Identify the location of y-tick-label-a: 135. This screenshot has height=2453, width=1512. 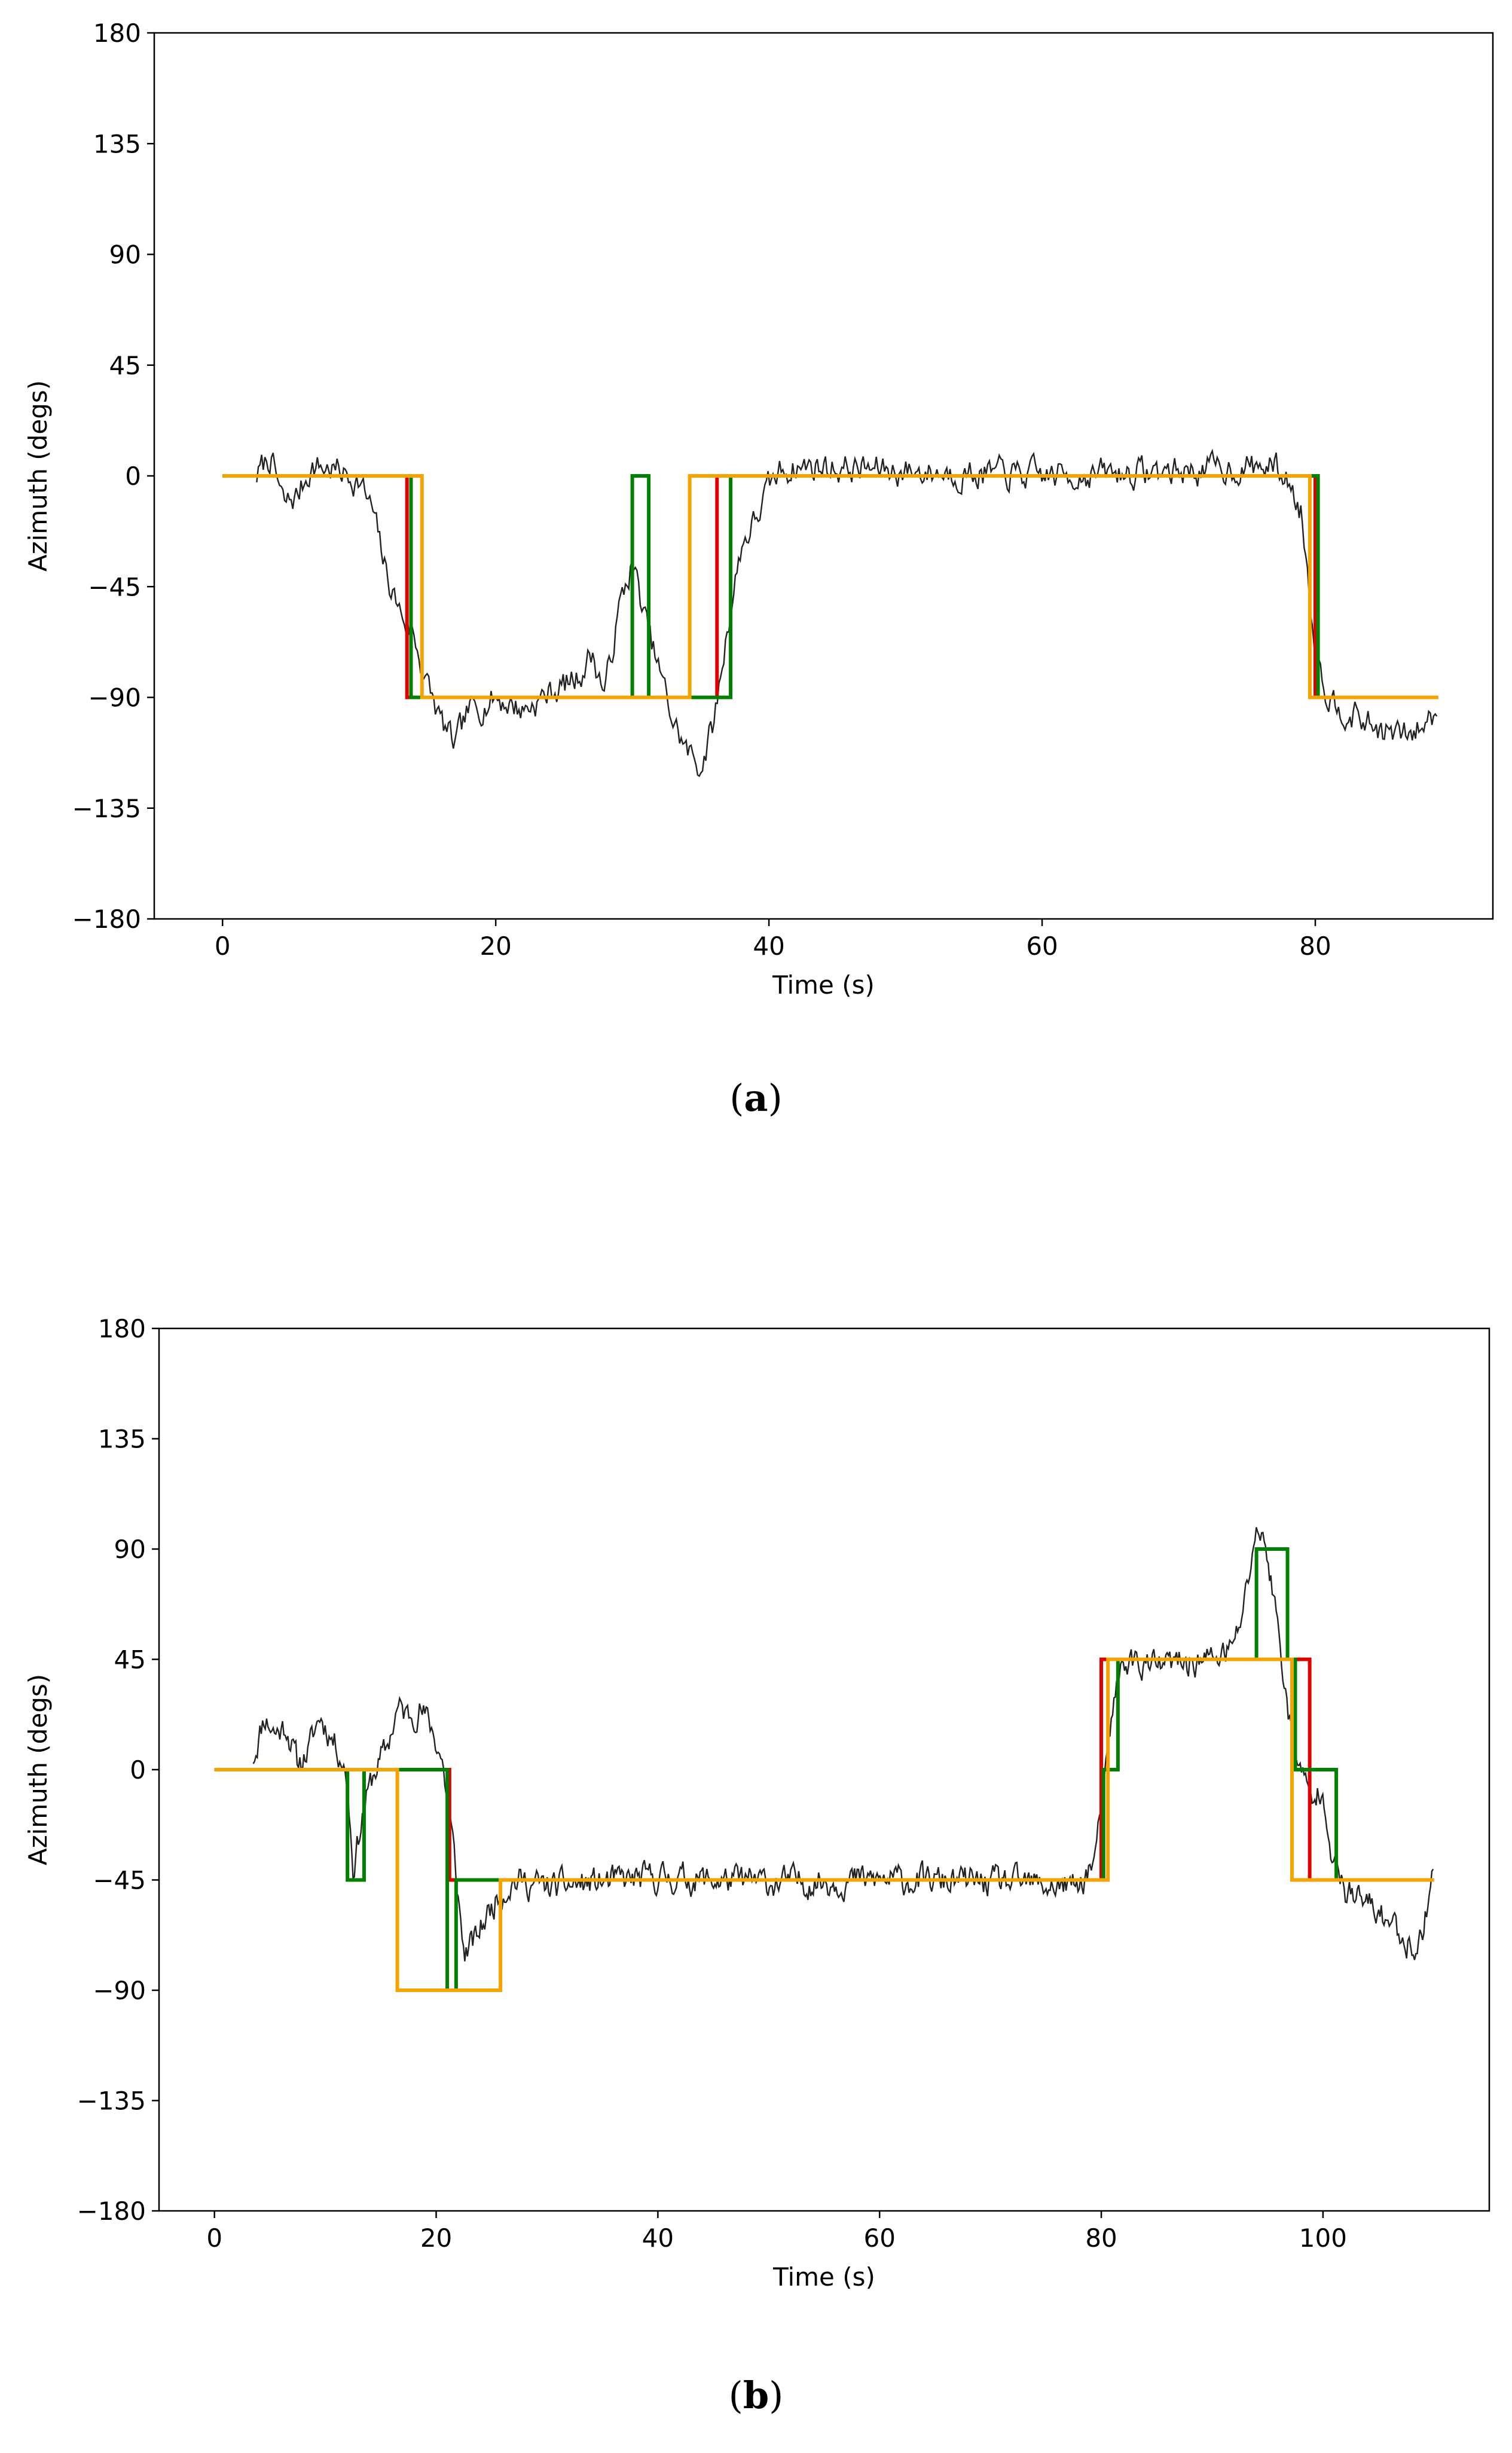
(117, 143).